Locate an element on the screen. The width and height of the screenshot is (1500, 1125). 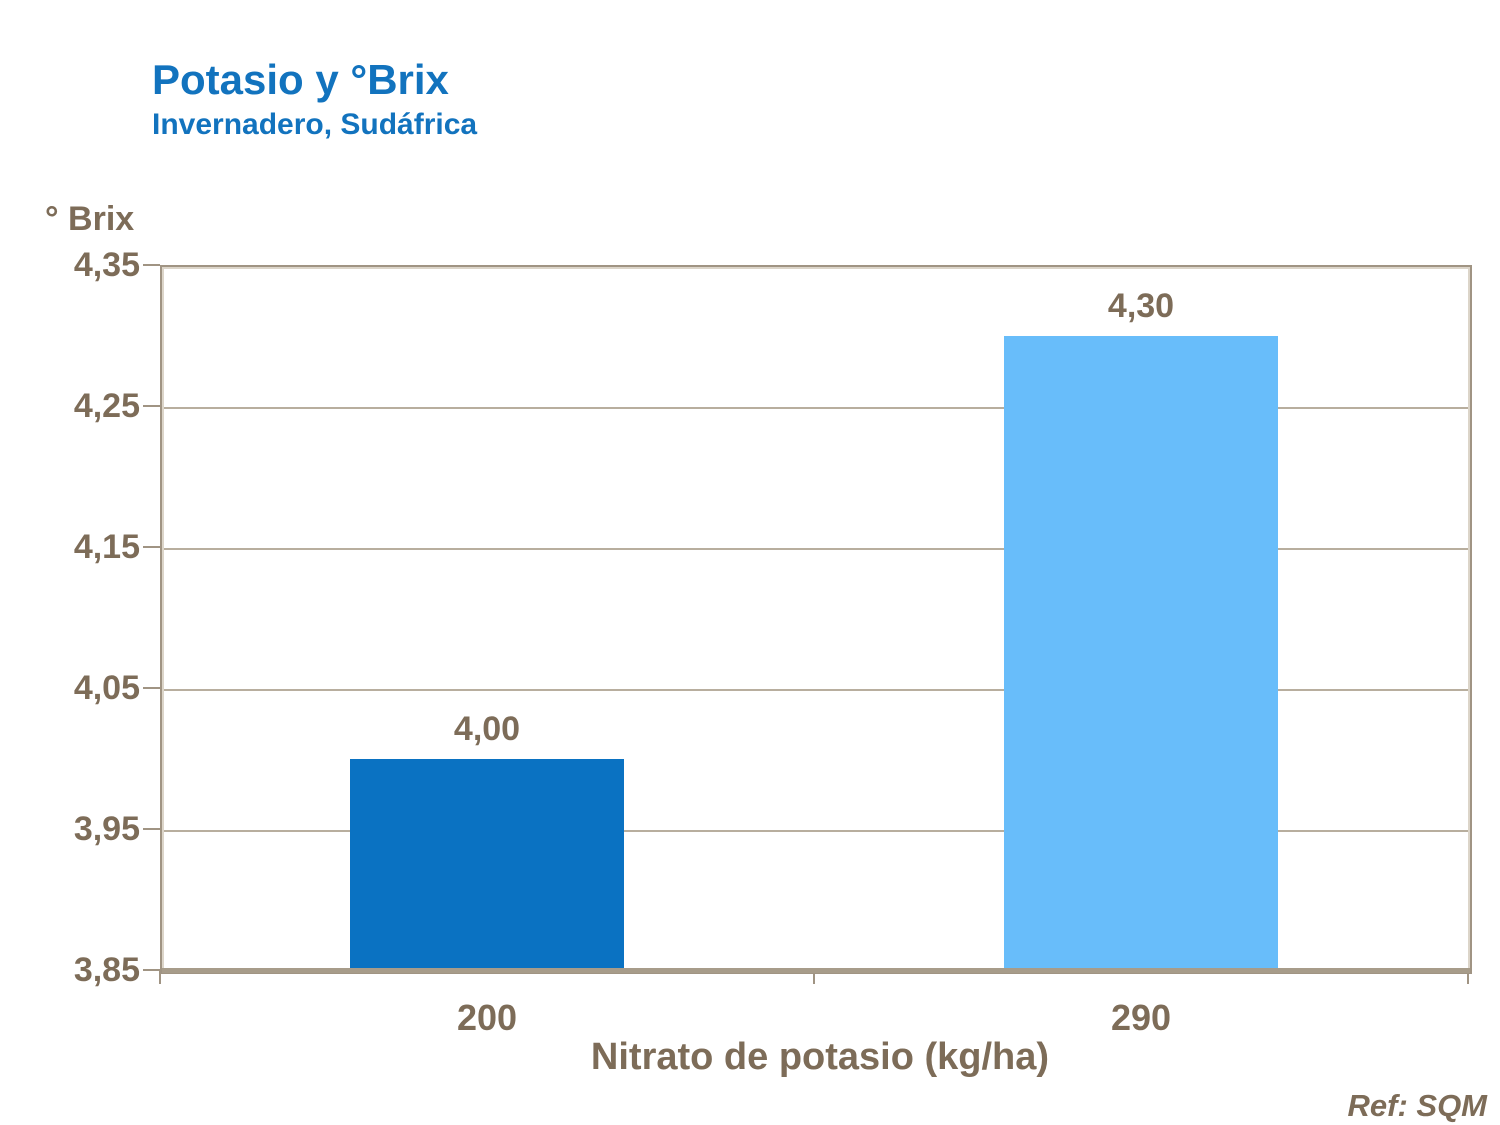
x-tick-label: 200 is located at coordinates (487, 1017).